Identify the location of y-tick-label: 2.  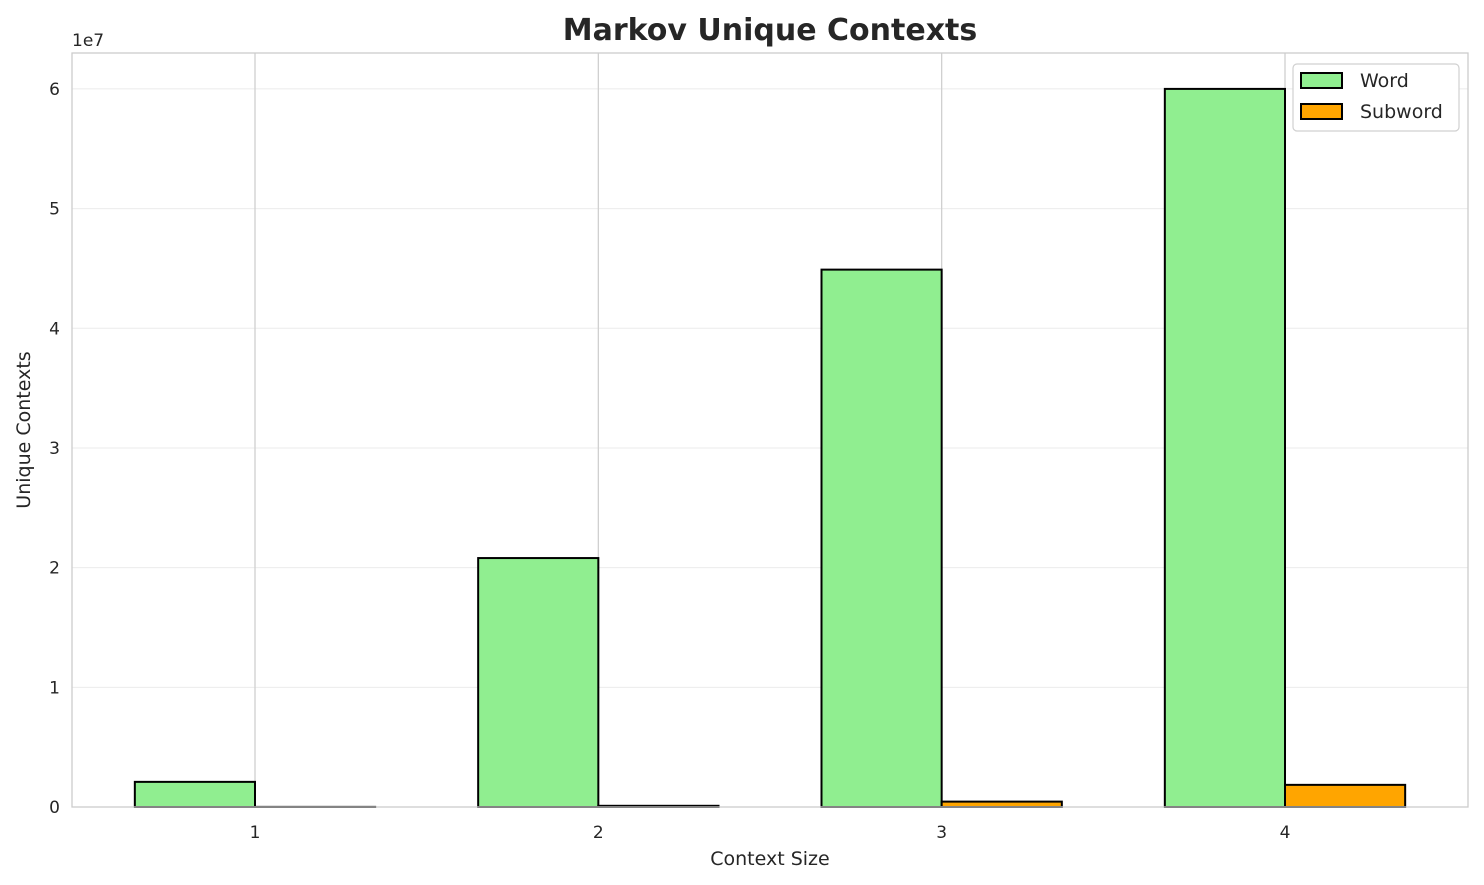
(54, 569).